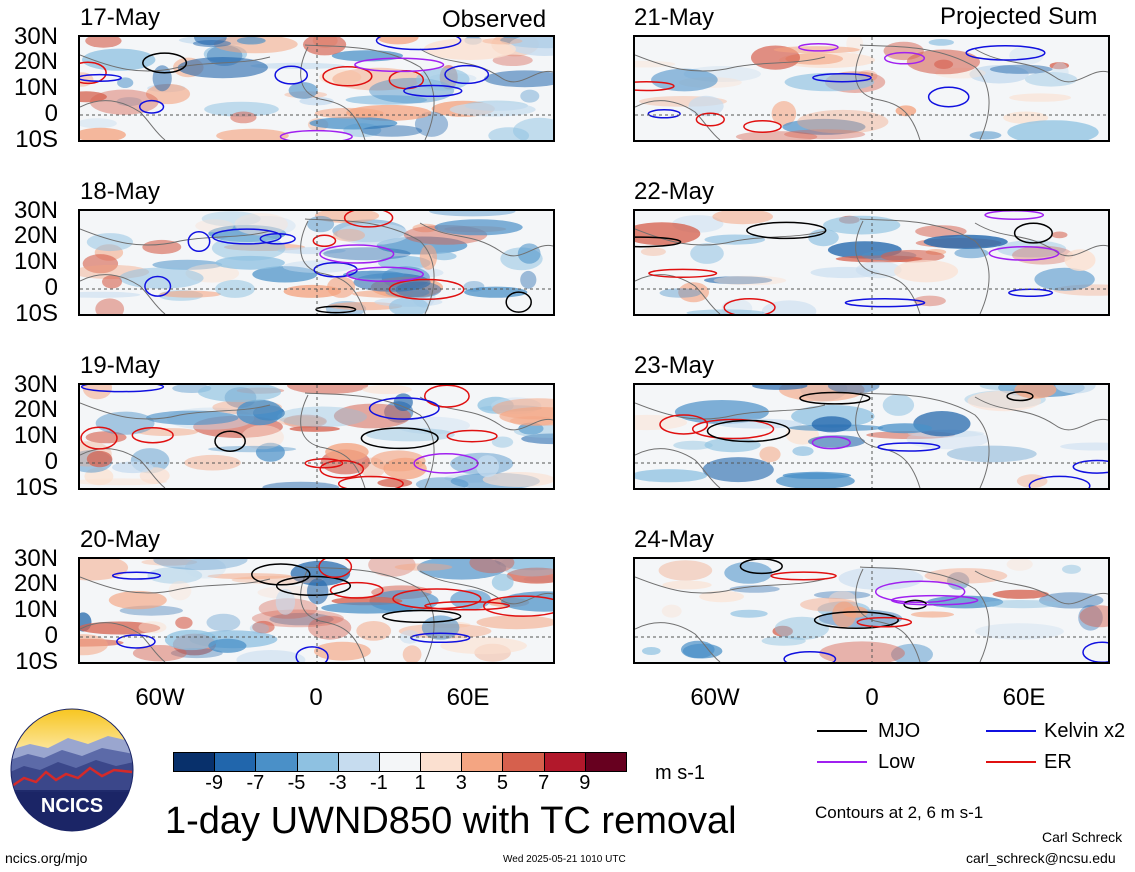 This screenshot has height=872, width=1135. Describe the element at coordinates (316, 697) in the screenshot. I see `lon-label: 0` at that location.